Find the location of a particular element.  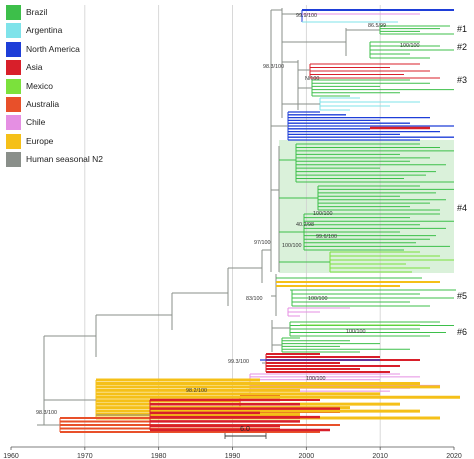

support-value: 83/100 is located at coordinates (254, 299).